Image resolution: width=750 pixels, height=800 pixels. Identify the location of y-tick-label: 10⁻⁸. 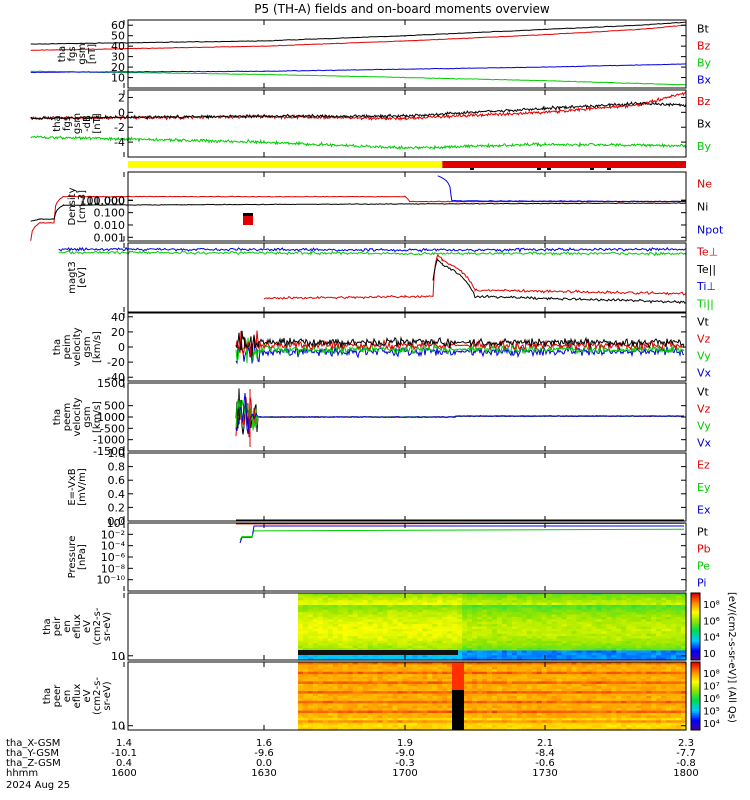
(113, 568).